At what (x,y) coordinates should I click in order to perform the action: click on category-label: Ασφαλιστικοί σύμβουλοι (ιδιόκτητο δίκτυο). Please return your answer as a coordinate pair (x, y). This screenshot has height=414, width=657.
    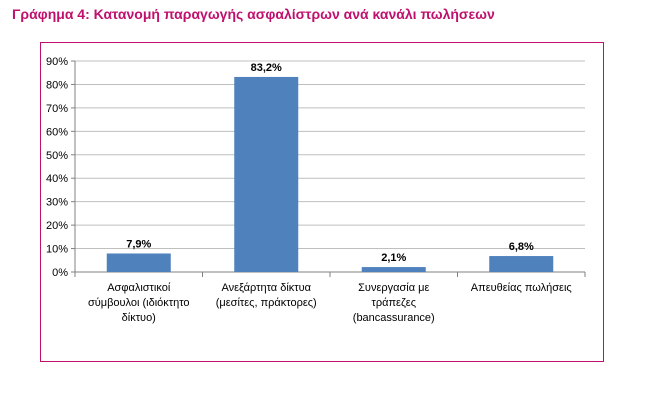
    Looking at the image, I should click on (139, 303).